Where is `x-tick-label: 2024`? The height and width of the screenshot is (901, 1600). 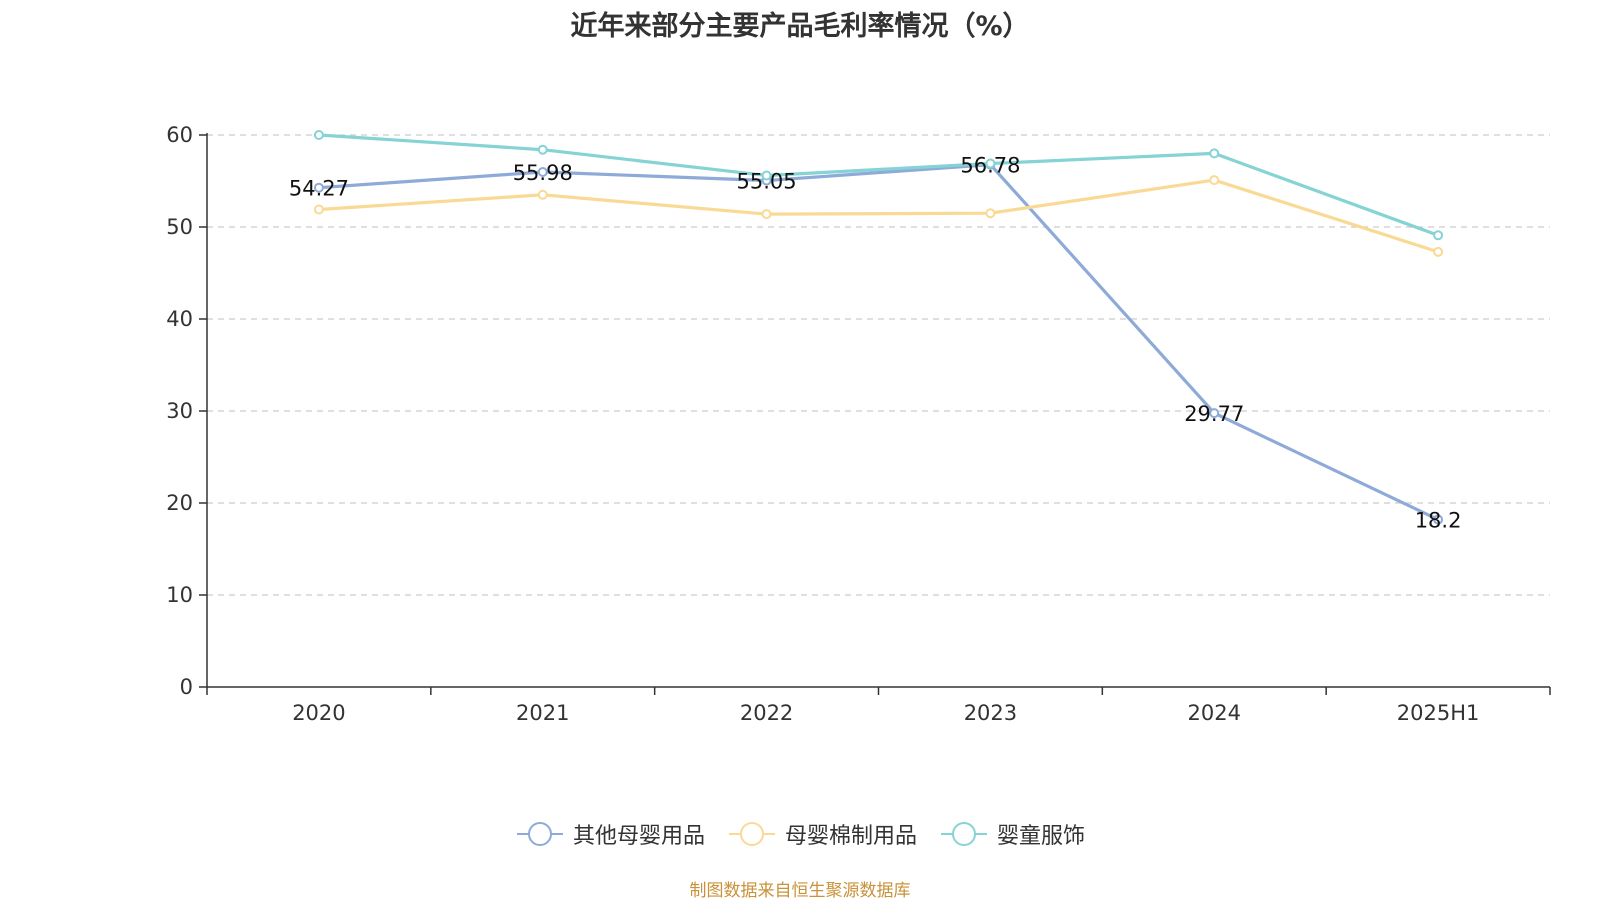 x-tick-label: 2024 is located at coordinates (1214, 713).